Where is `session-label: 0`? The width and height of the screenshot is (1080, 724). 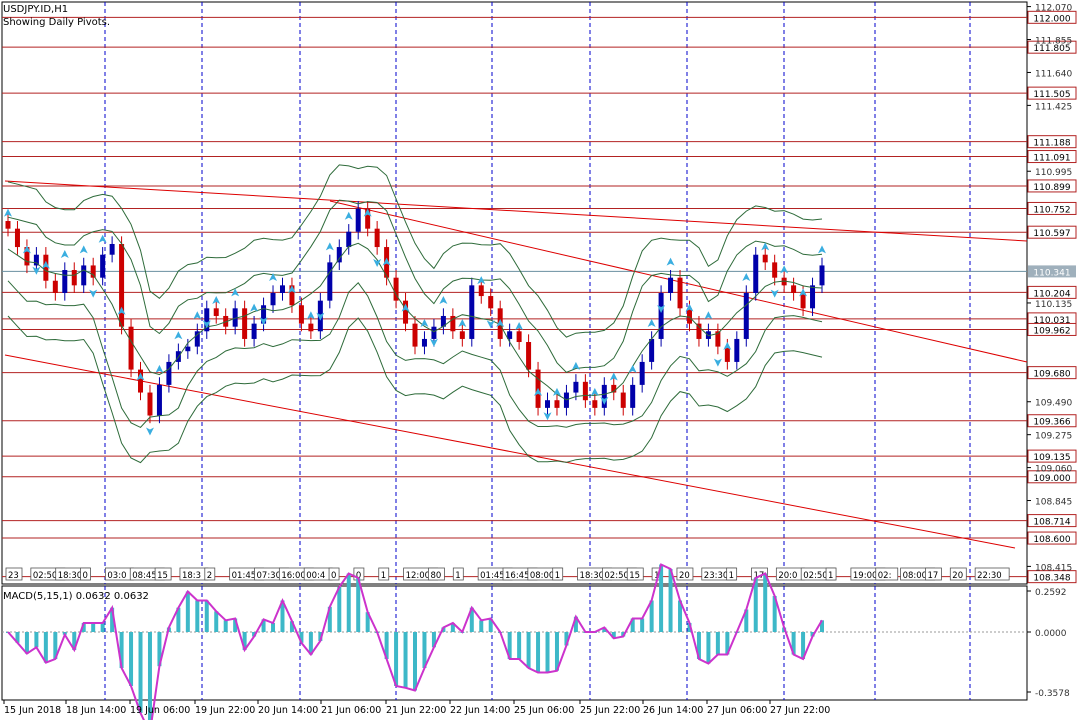 session-label: 0 is located at coordinates (358, 576).